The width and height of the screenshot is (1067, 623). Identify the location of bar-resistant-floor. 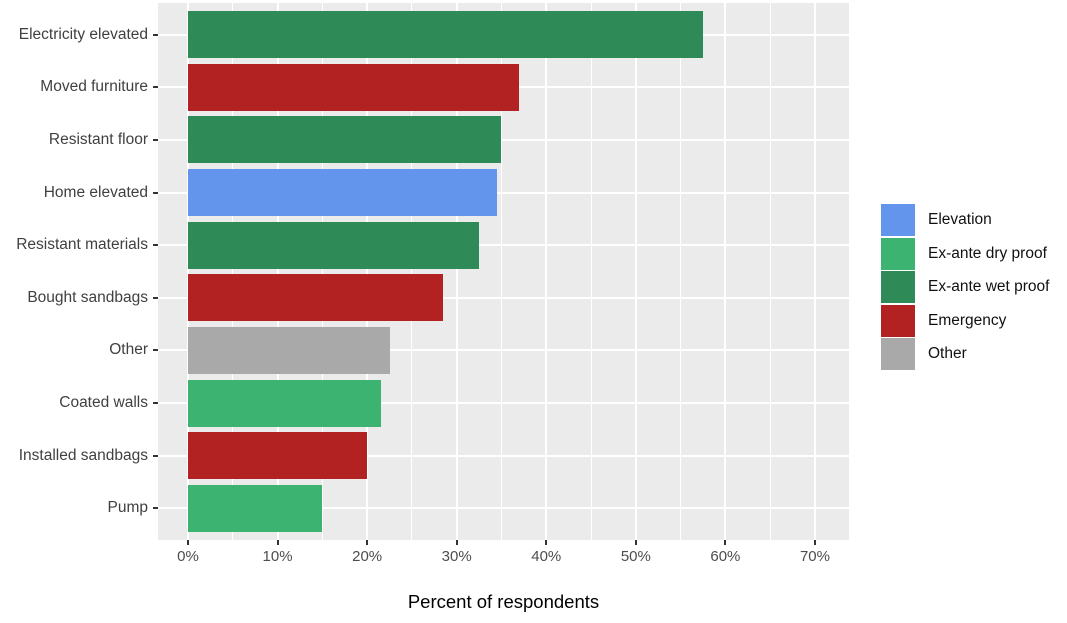
(345, 140).